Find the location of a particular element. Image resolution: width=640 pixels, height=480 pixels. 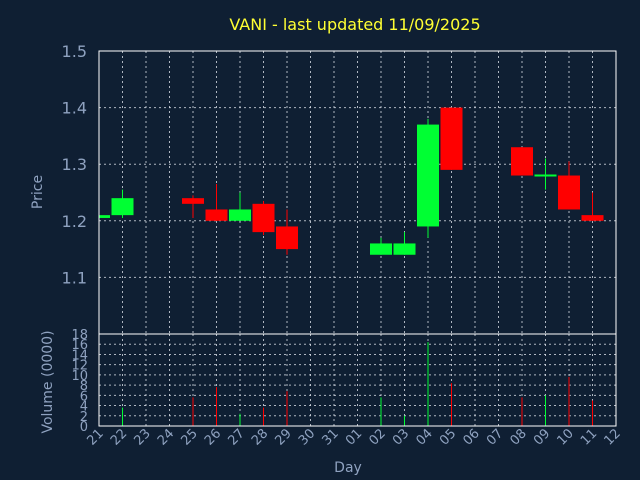

day-tick-label: 26 is located at coordinates (213, 437).